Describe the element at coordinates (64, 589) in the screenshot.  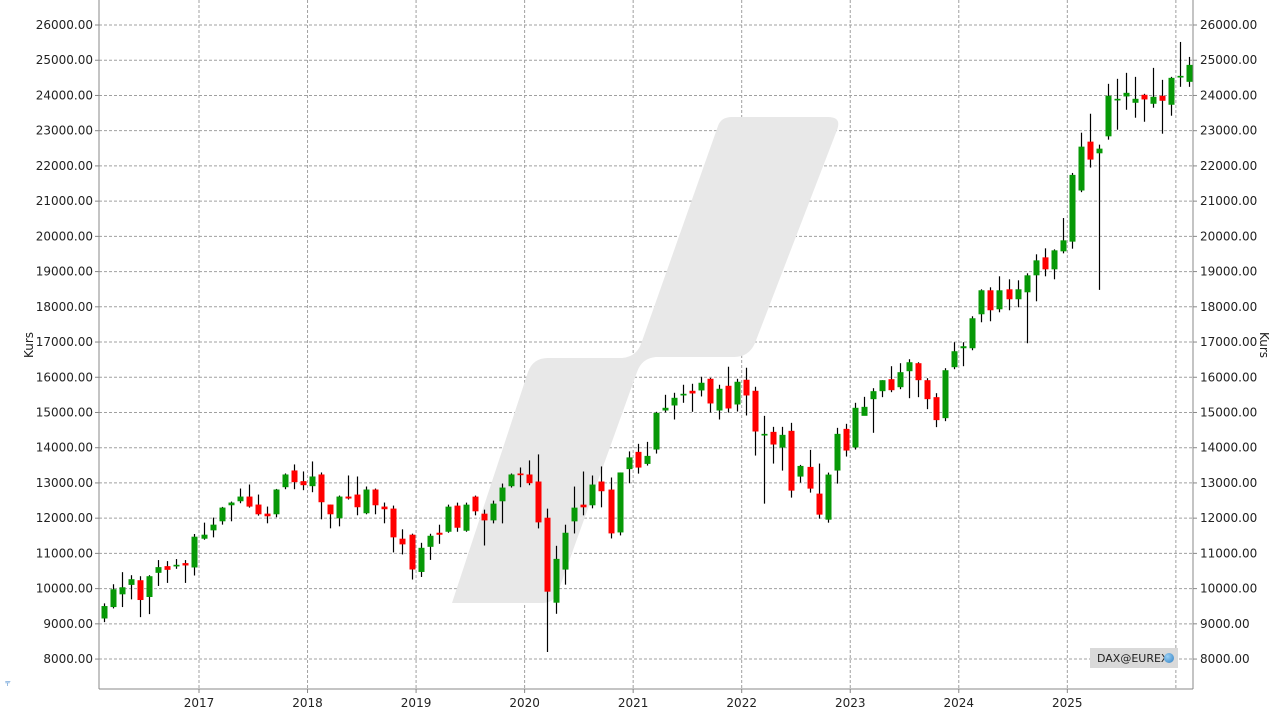
I see `y-tick-label-left: 10000.00` at that location.